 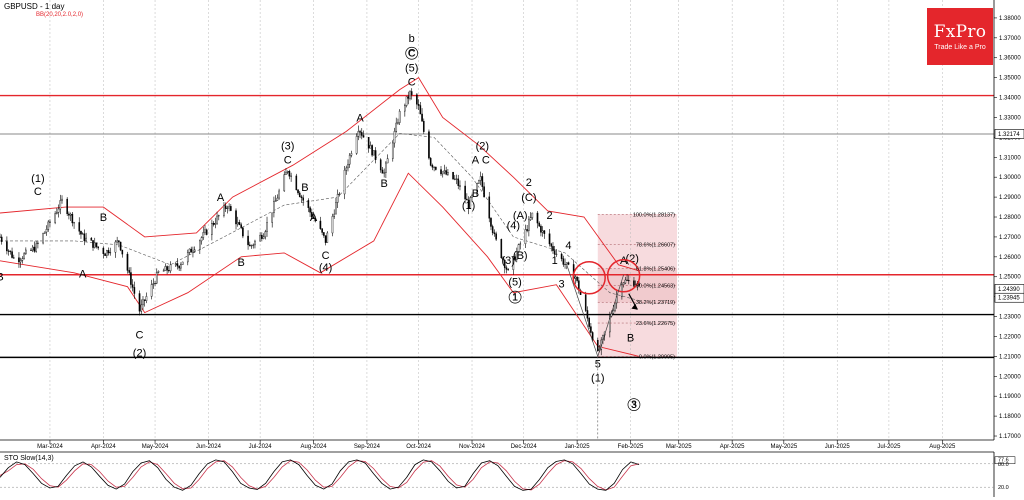 What do you see at coordinates (507, 261) in the screenshot?
I see `wave-label: (3)` at bounding box center [507, 261].